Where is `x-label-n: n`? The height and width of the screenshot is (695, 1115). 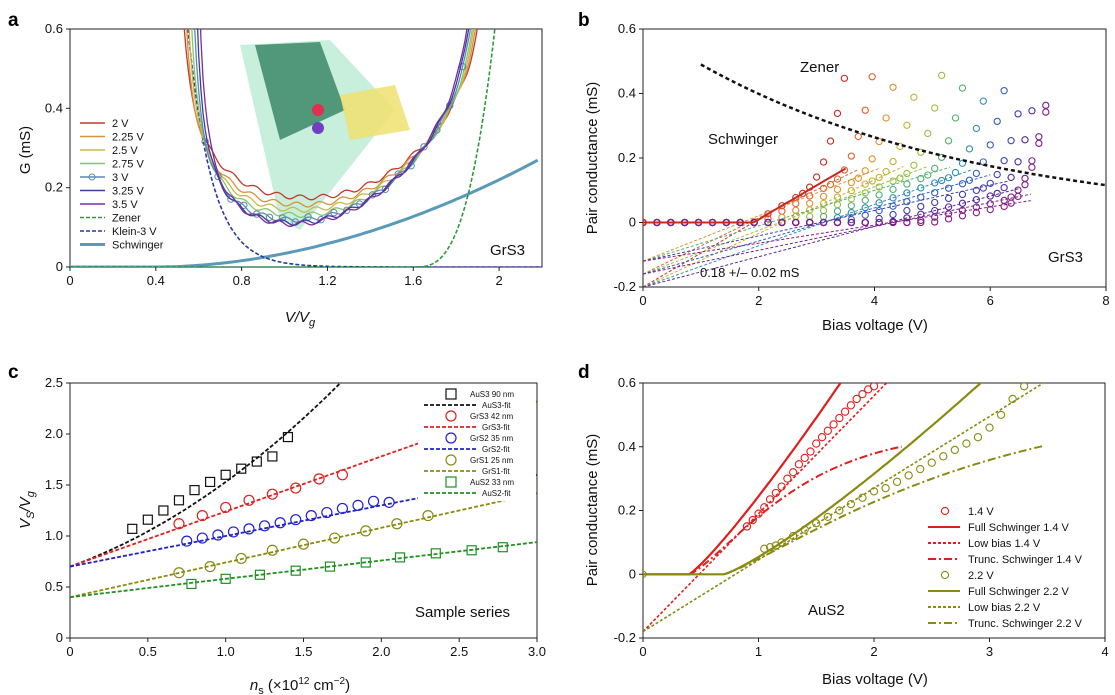 x-label-n: n is located at coordinates (254, 685).